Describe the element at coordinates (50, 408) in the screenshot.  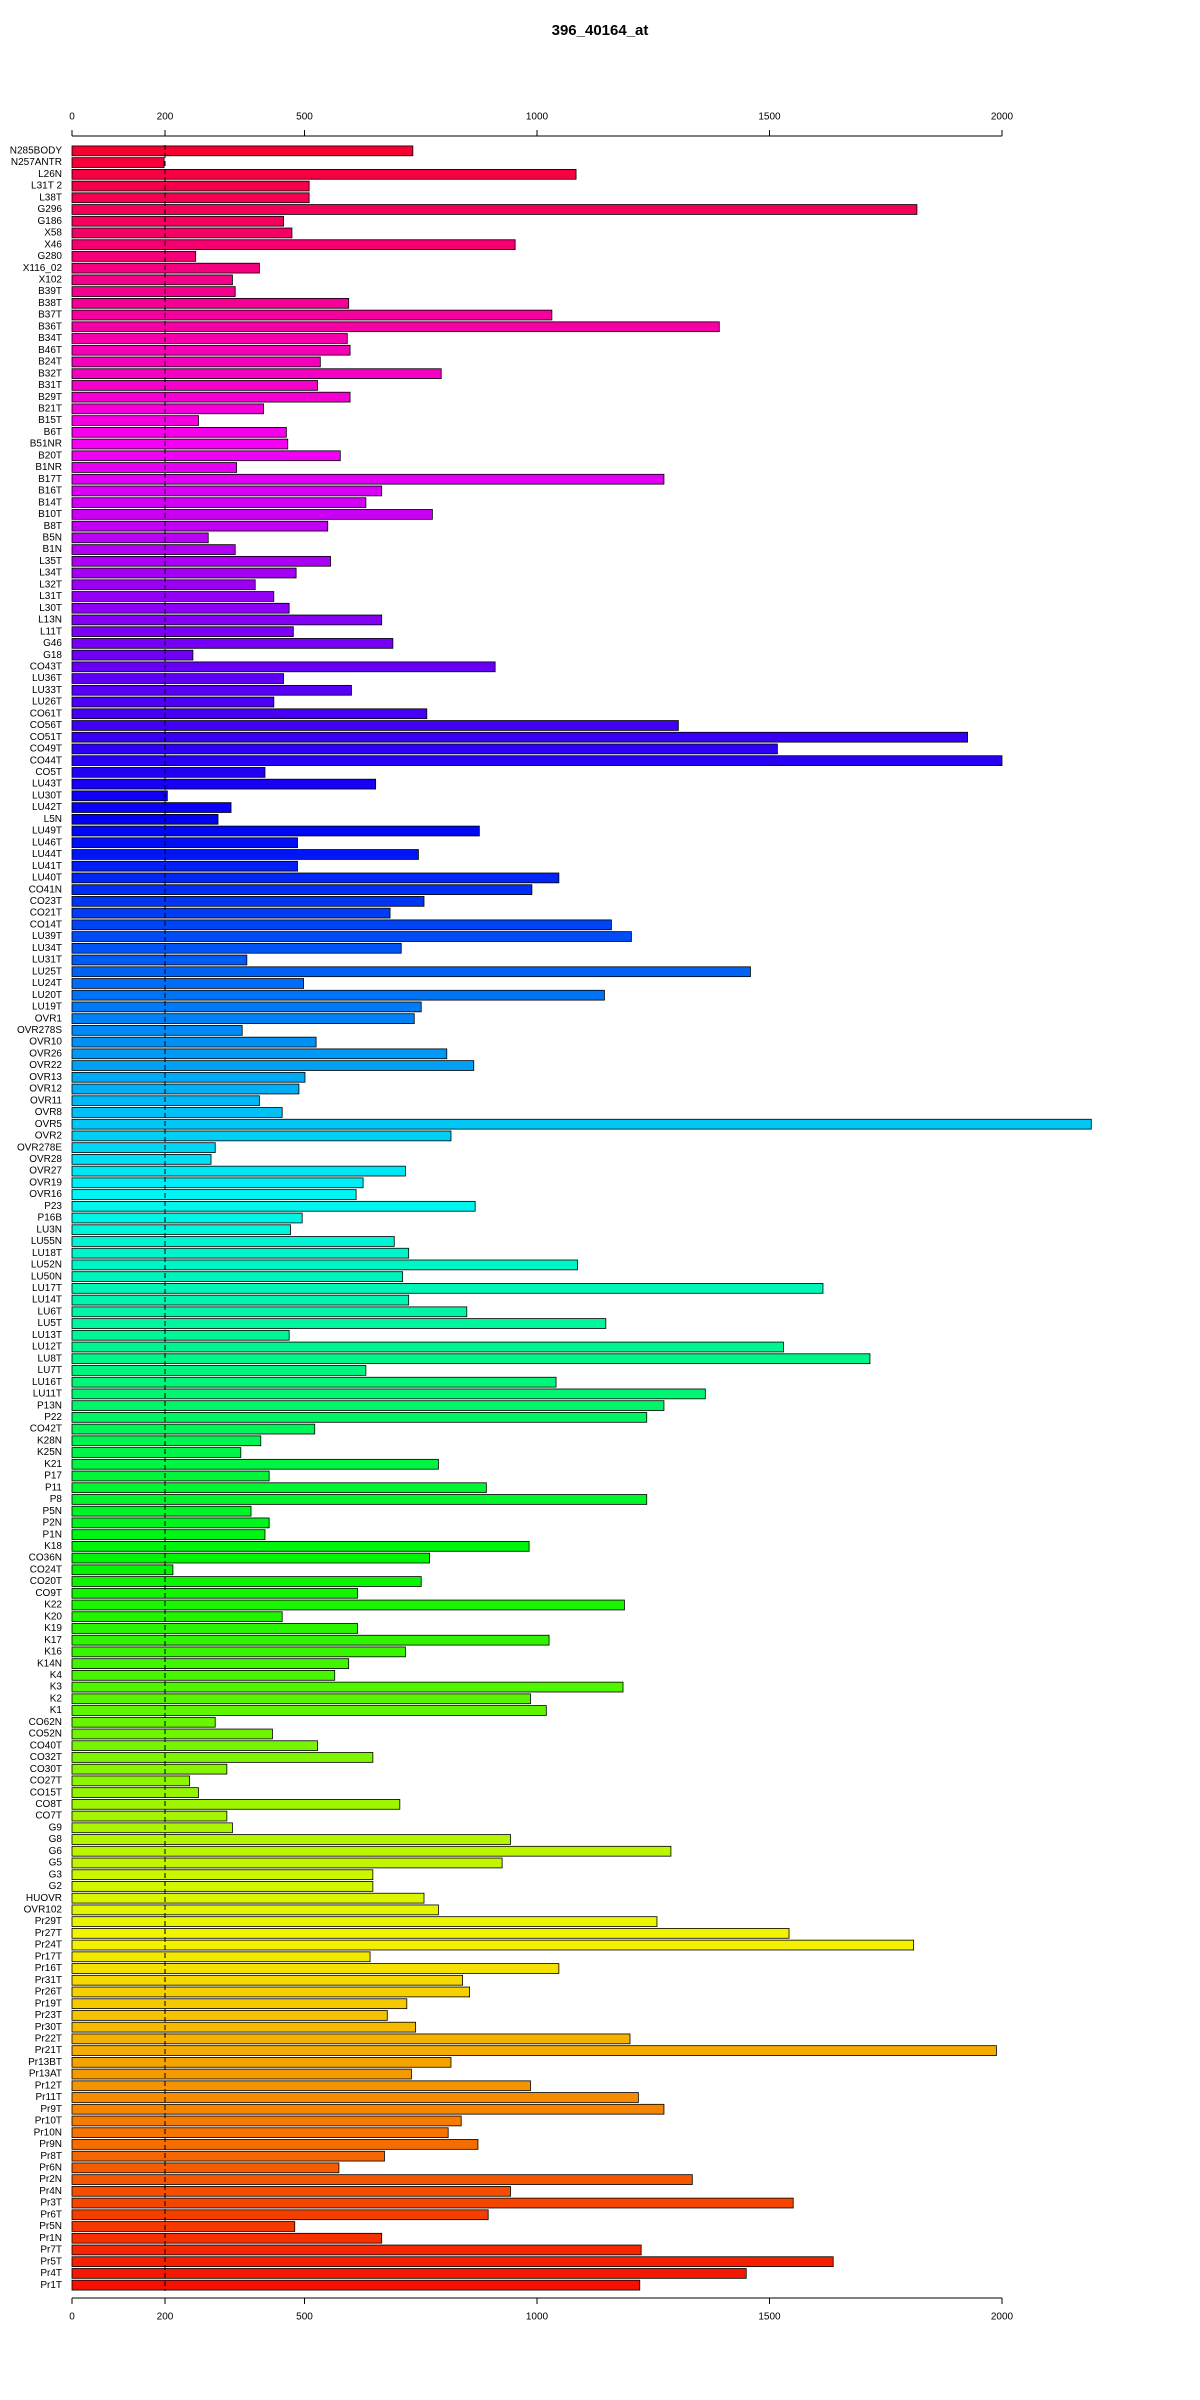
I see `y-tick-label: B21T` at that location.